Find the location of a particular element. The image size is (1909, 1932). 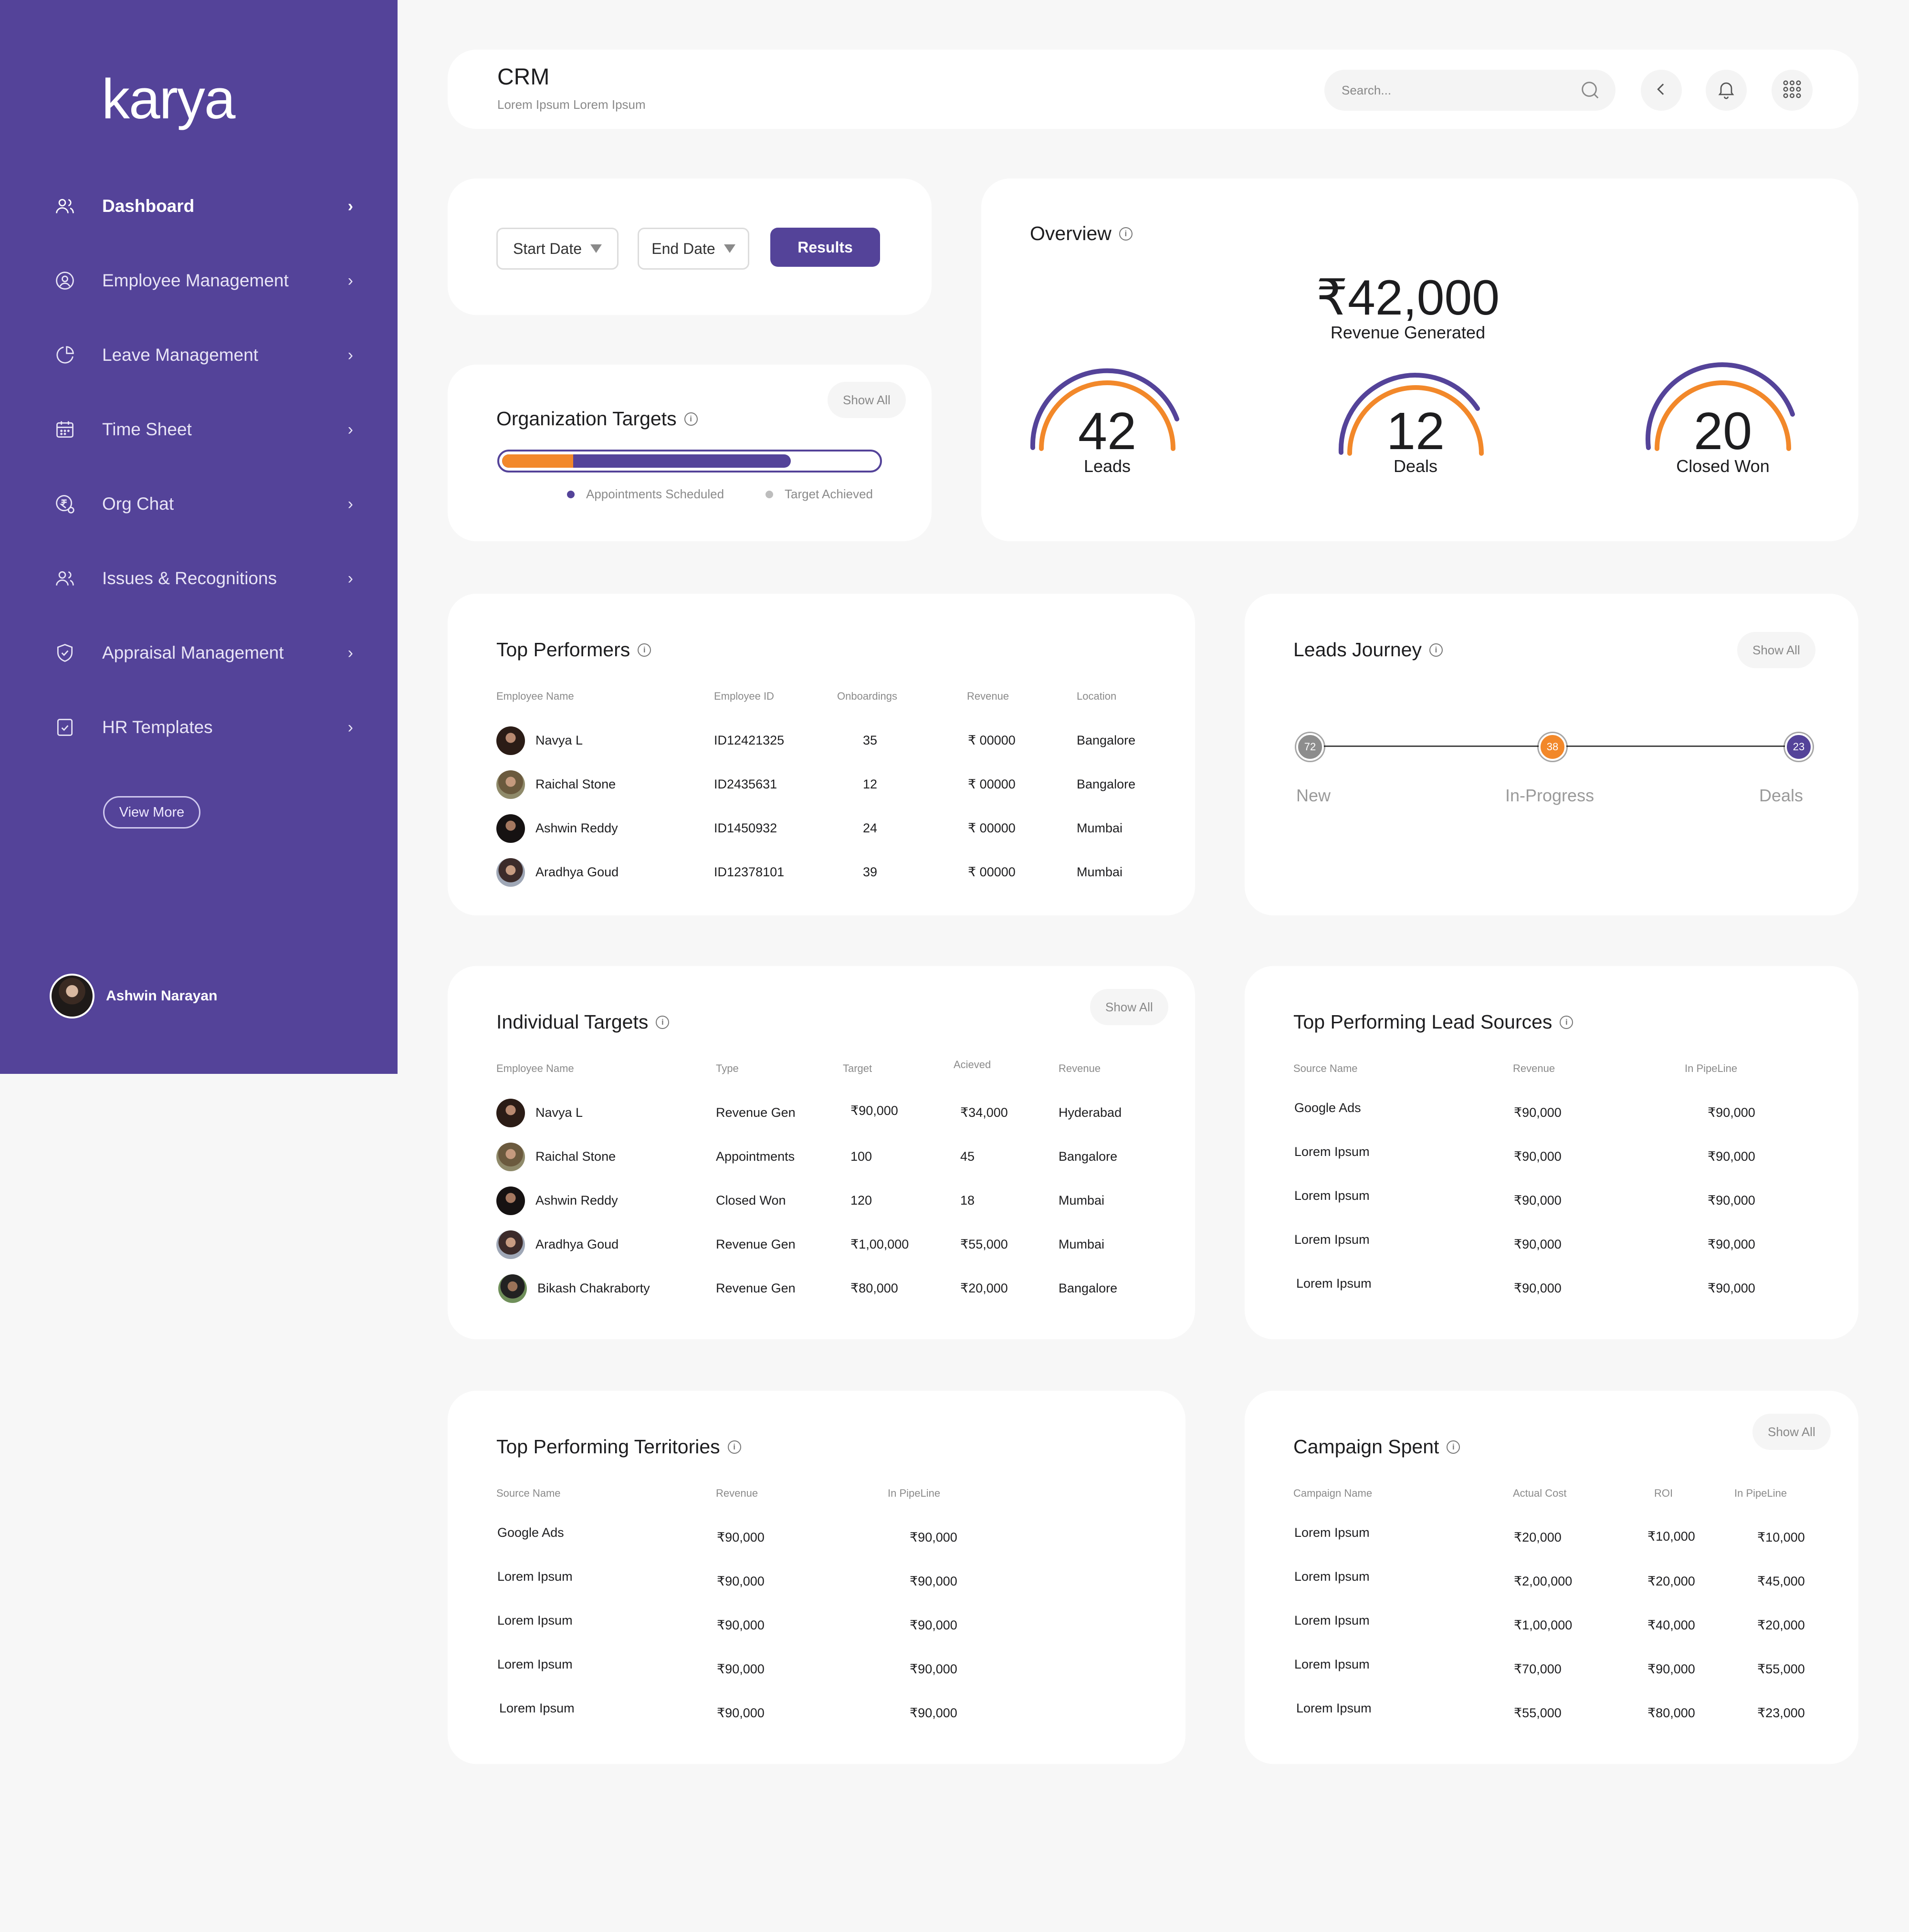

cell-achieved: ₹34,000 is located at coordinates (984, 1113).